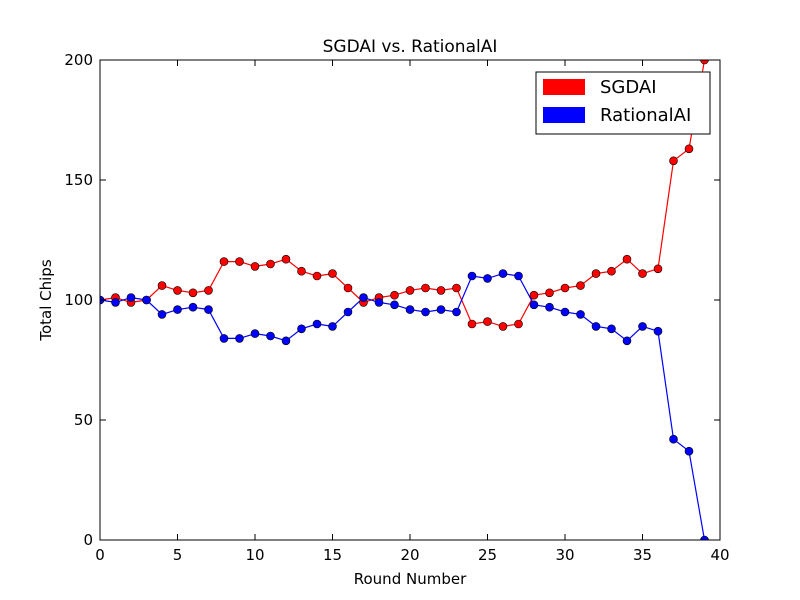 The image size is (800, 600). Describe the element at coordinates (46, 300) in the screenshot. I see `y-axis-label: Total Chips` at that location.